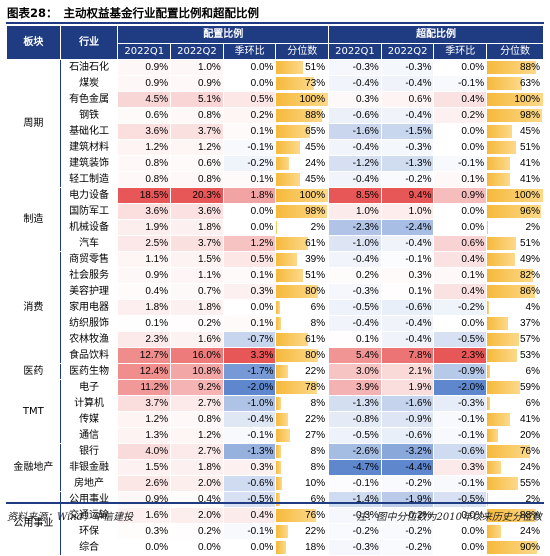 This screenshot has height=556, width=550. Describe the element at coordinates (515, 339) in the screenshot. I see `percentile-cell: 57%` at that location.